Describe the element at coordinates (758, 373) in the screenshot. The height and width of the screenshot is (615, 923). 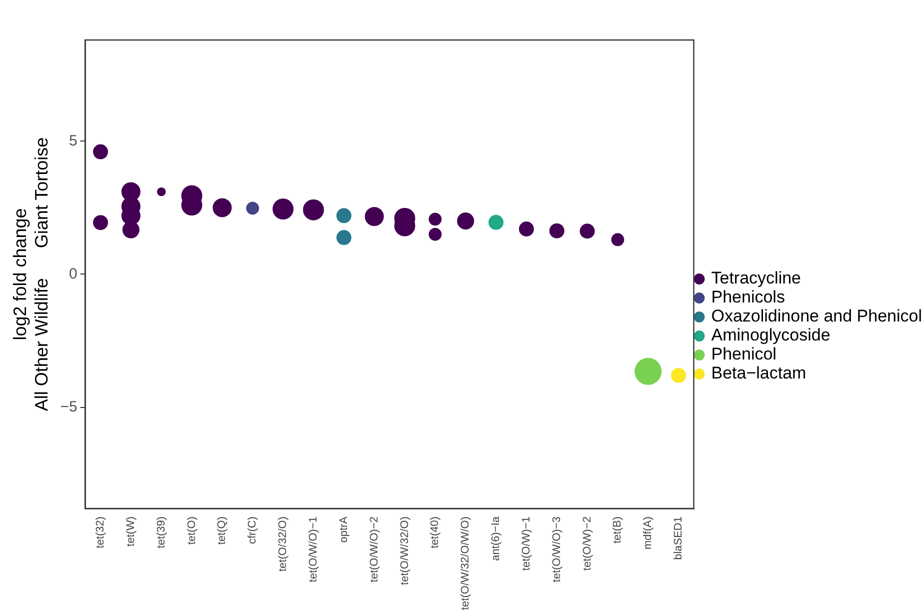
I see `legend-label: Beta−lactam` at that location.